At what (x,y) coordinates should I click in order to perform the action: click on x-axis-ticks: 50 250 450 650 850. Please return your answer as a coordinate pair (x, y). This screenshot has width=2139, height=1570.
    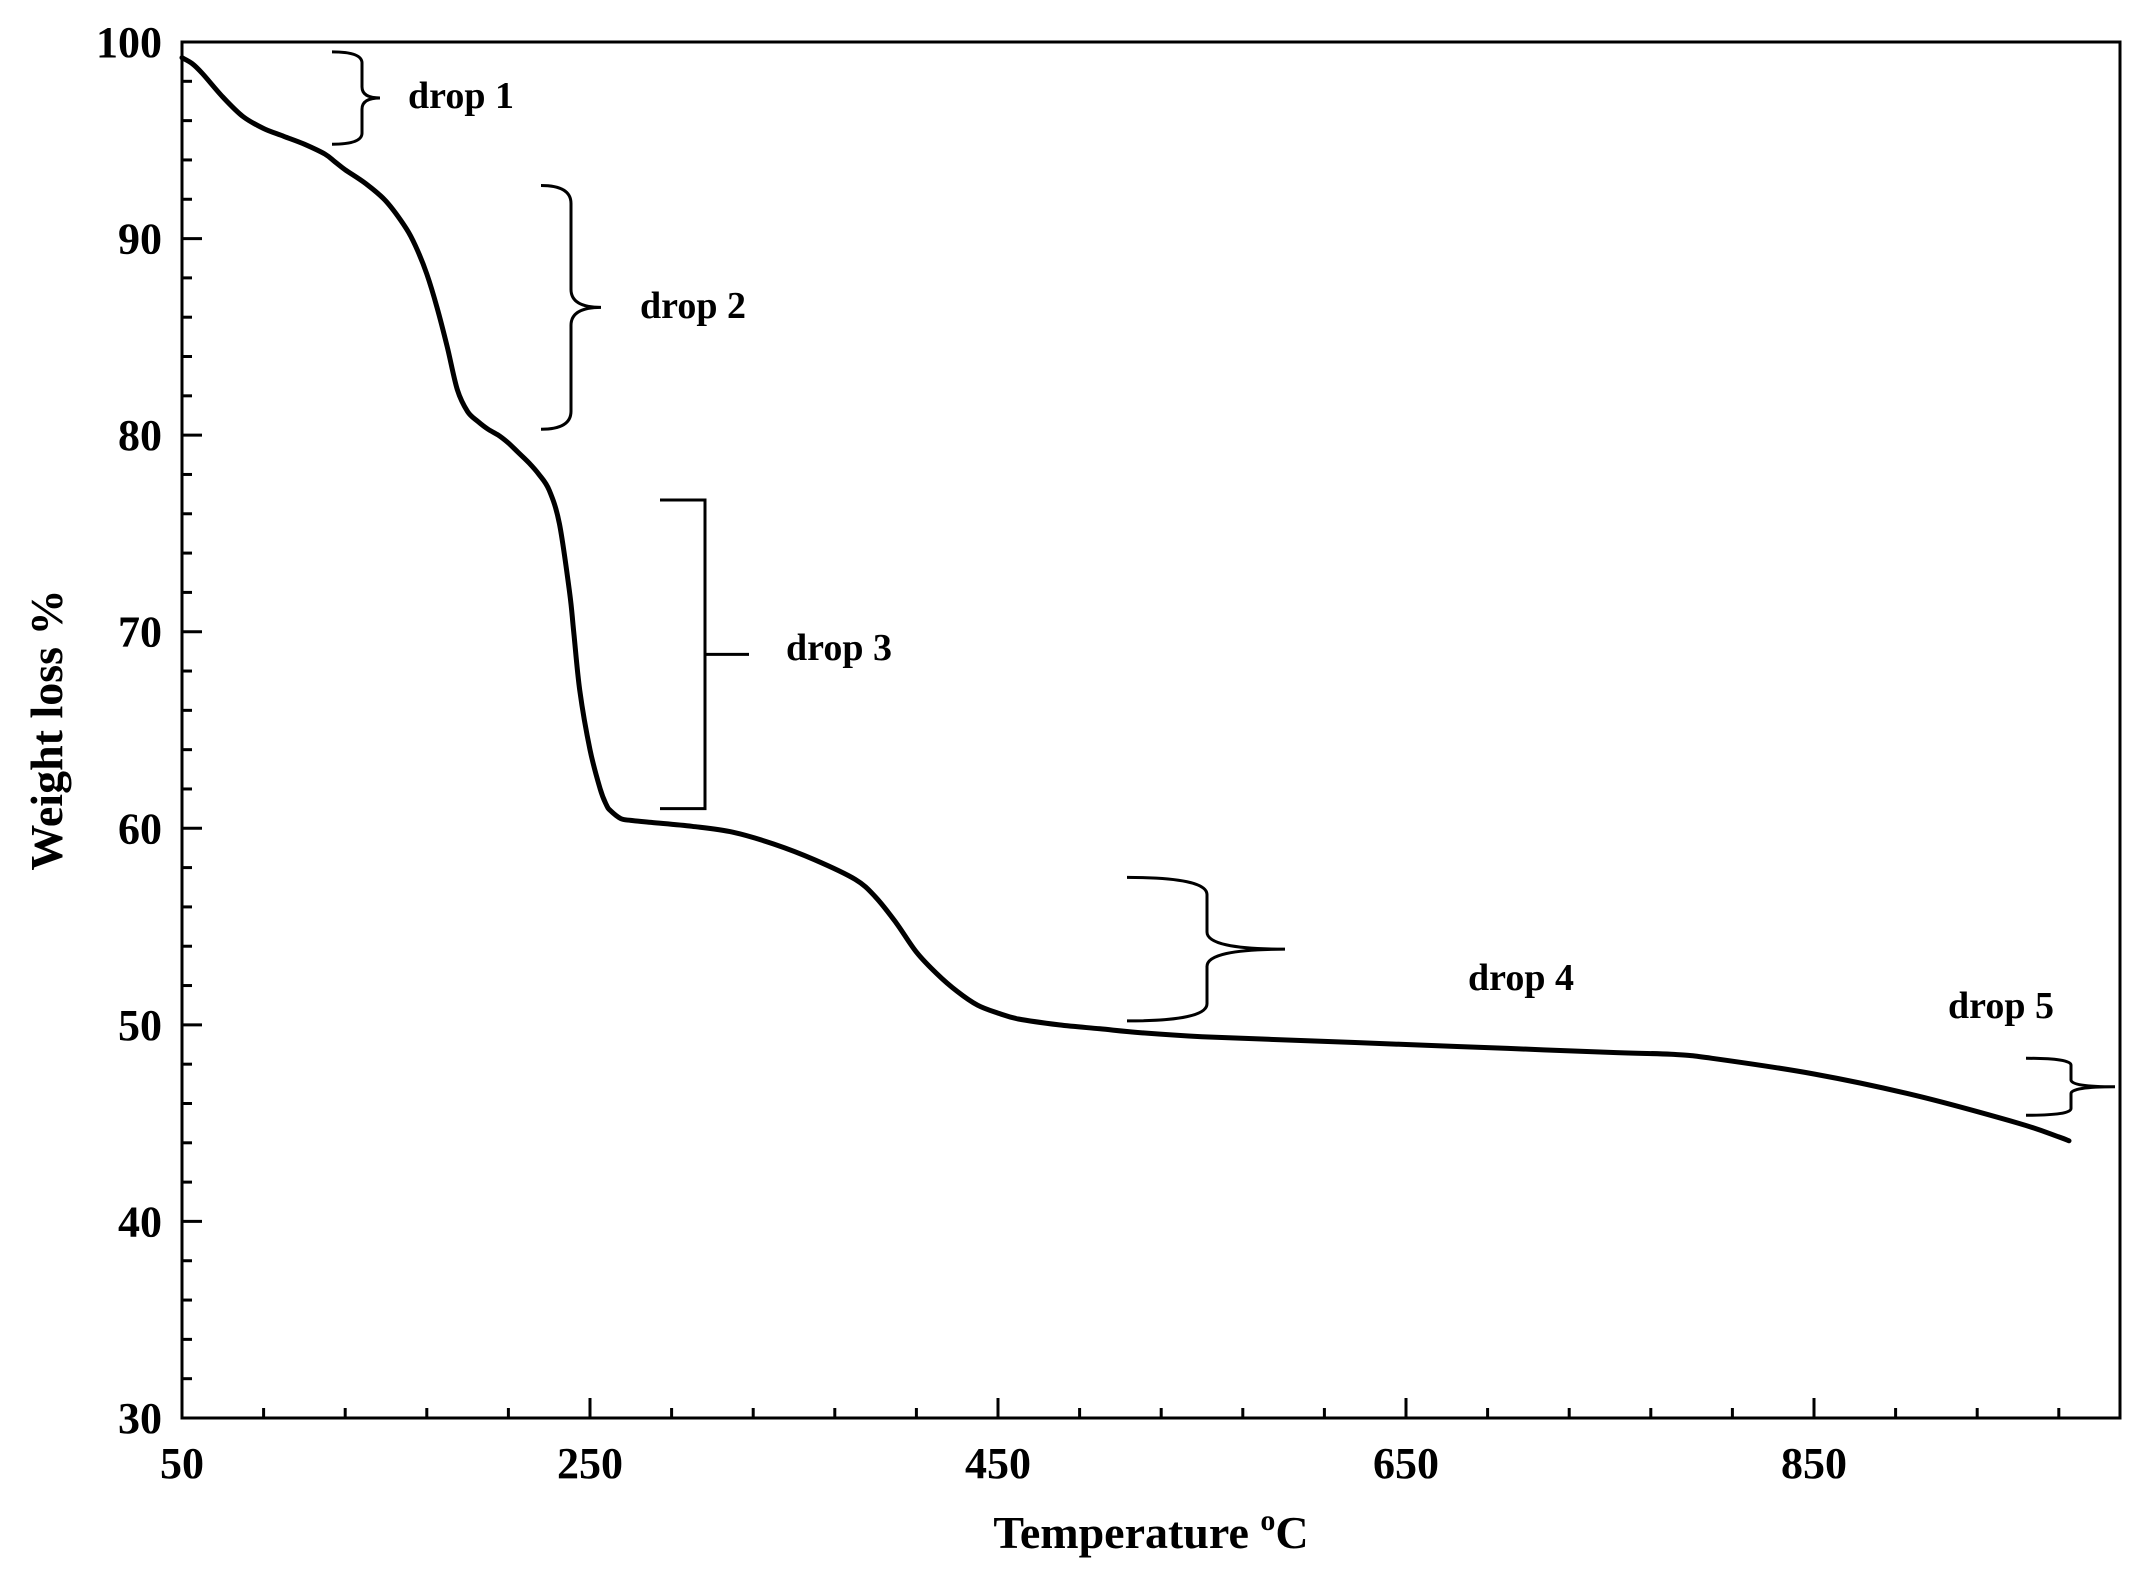
    Looking at the image, I should click on (1003, 1443).